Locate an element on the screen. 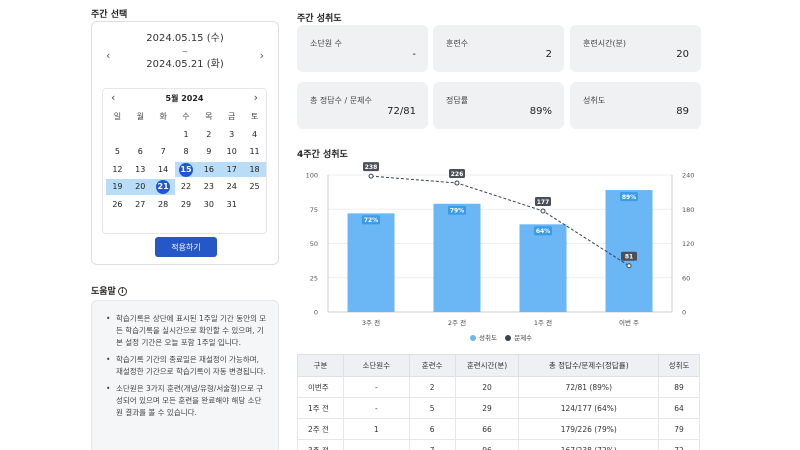 The image size is (800, 450). info-icon: i is located at coordinates (122, 291).